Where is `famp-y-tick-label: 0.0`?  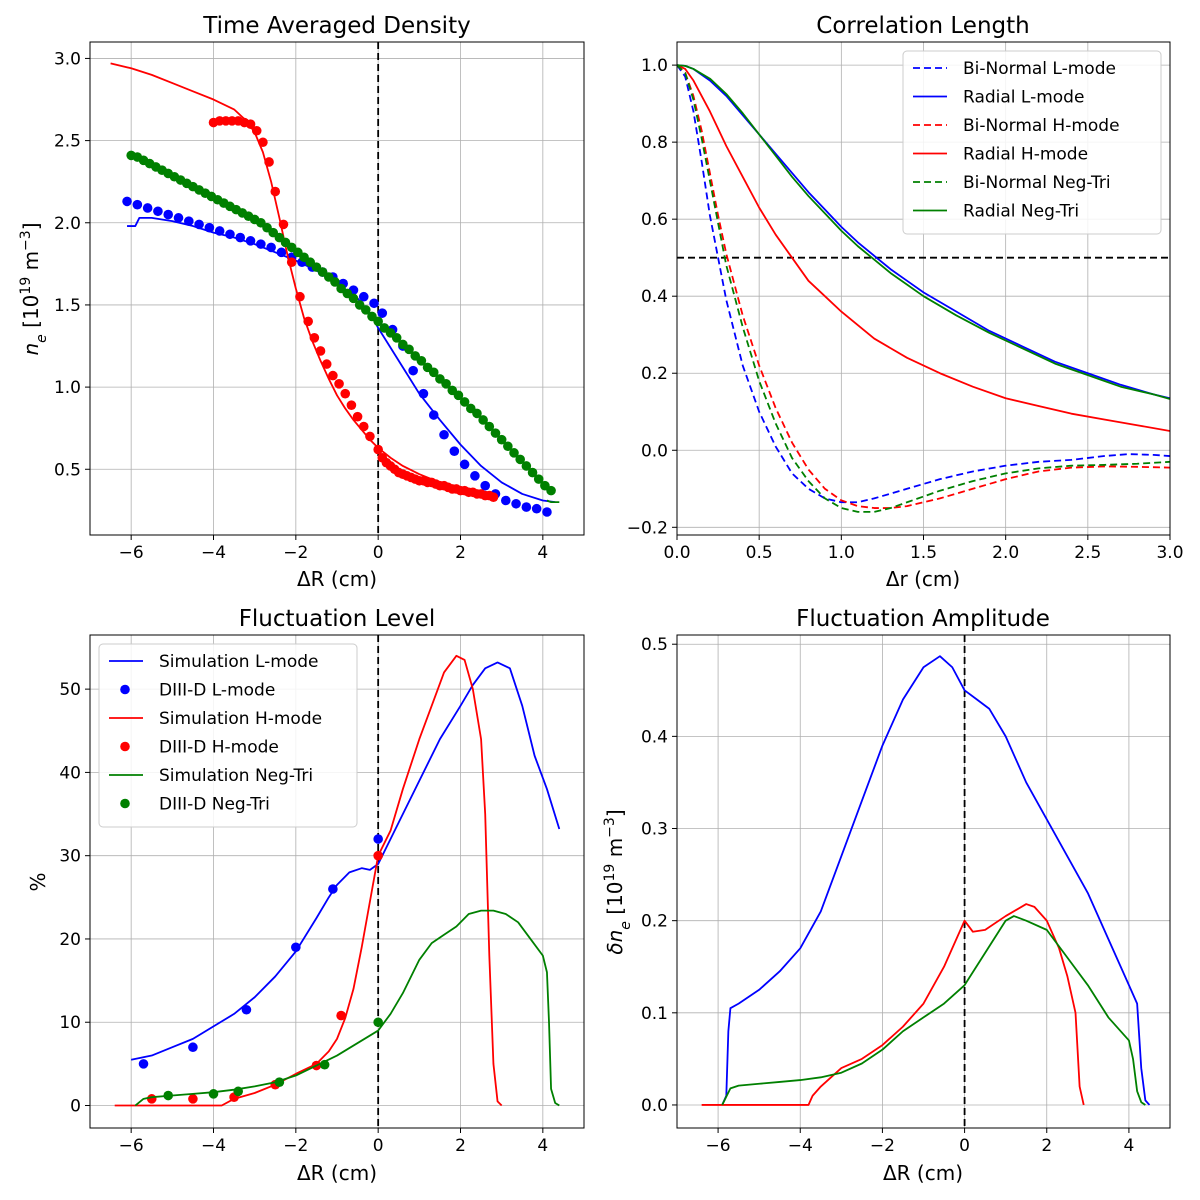 famp-y-tick-label: 0.0 is located at coordinates (654, 1106).